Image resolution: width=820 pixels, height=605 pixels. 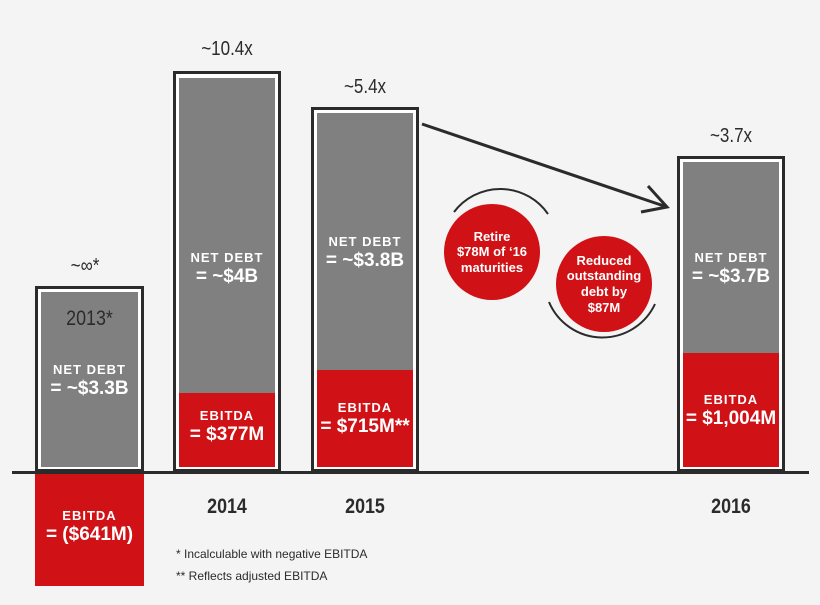 What do you see at coordinates (731, 418) in the screenshot?
I see `ebitda-value-2016: = $1,004M` at bounding box center [731, 418].